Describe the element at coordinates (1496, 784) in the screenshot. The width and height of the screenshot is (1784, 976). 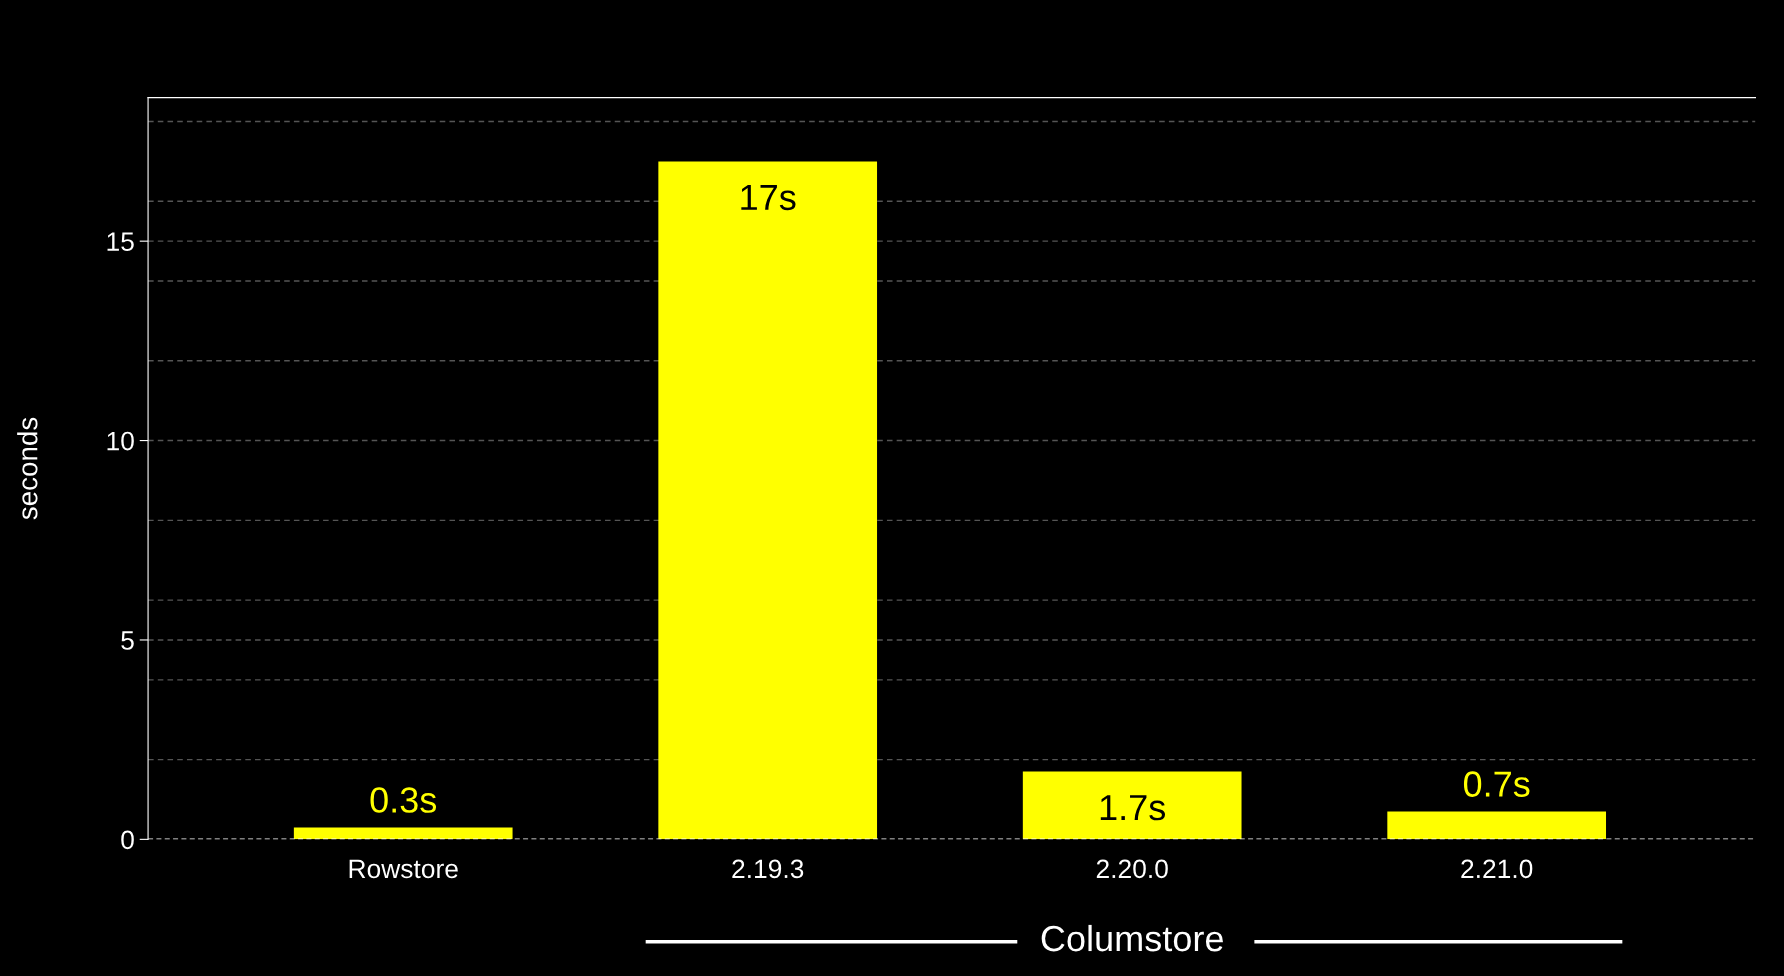
I see `data-label: 0.7s` at that location.